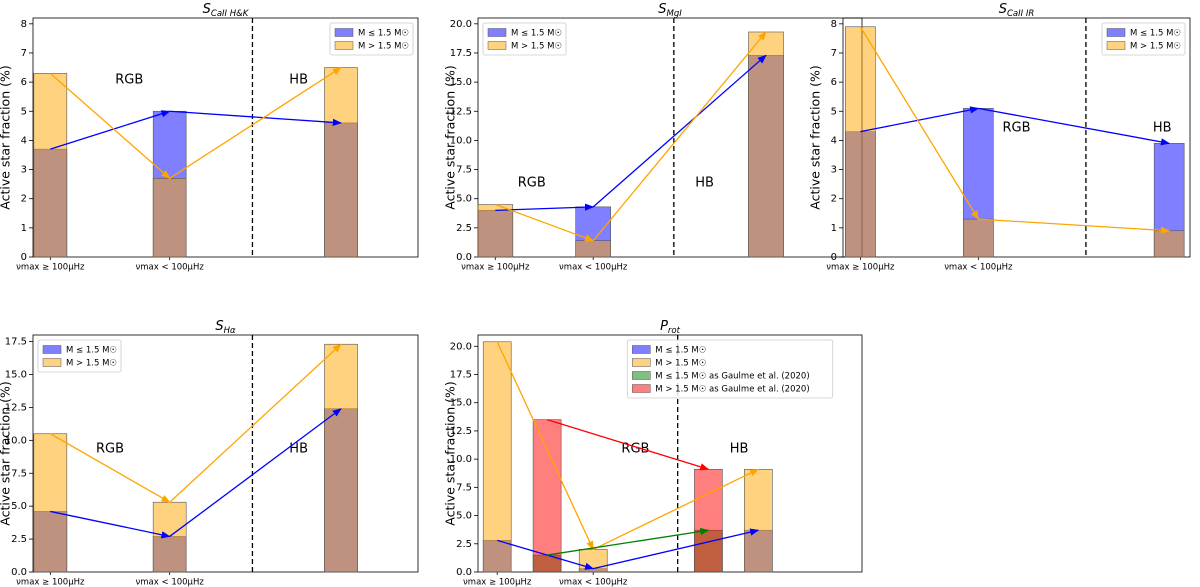 The width and height of the screenshot is (1200, 587). I want to click on title-subscript: MgI, so click(675, 14).